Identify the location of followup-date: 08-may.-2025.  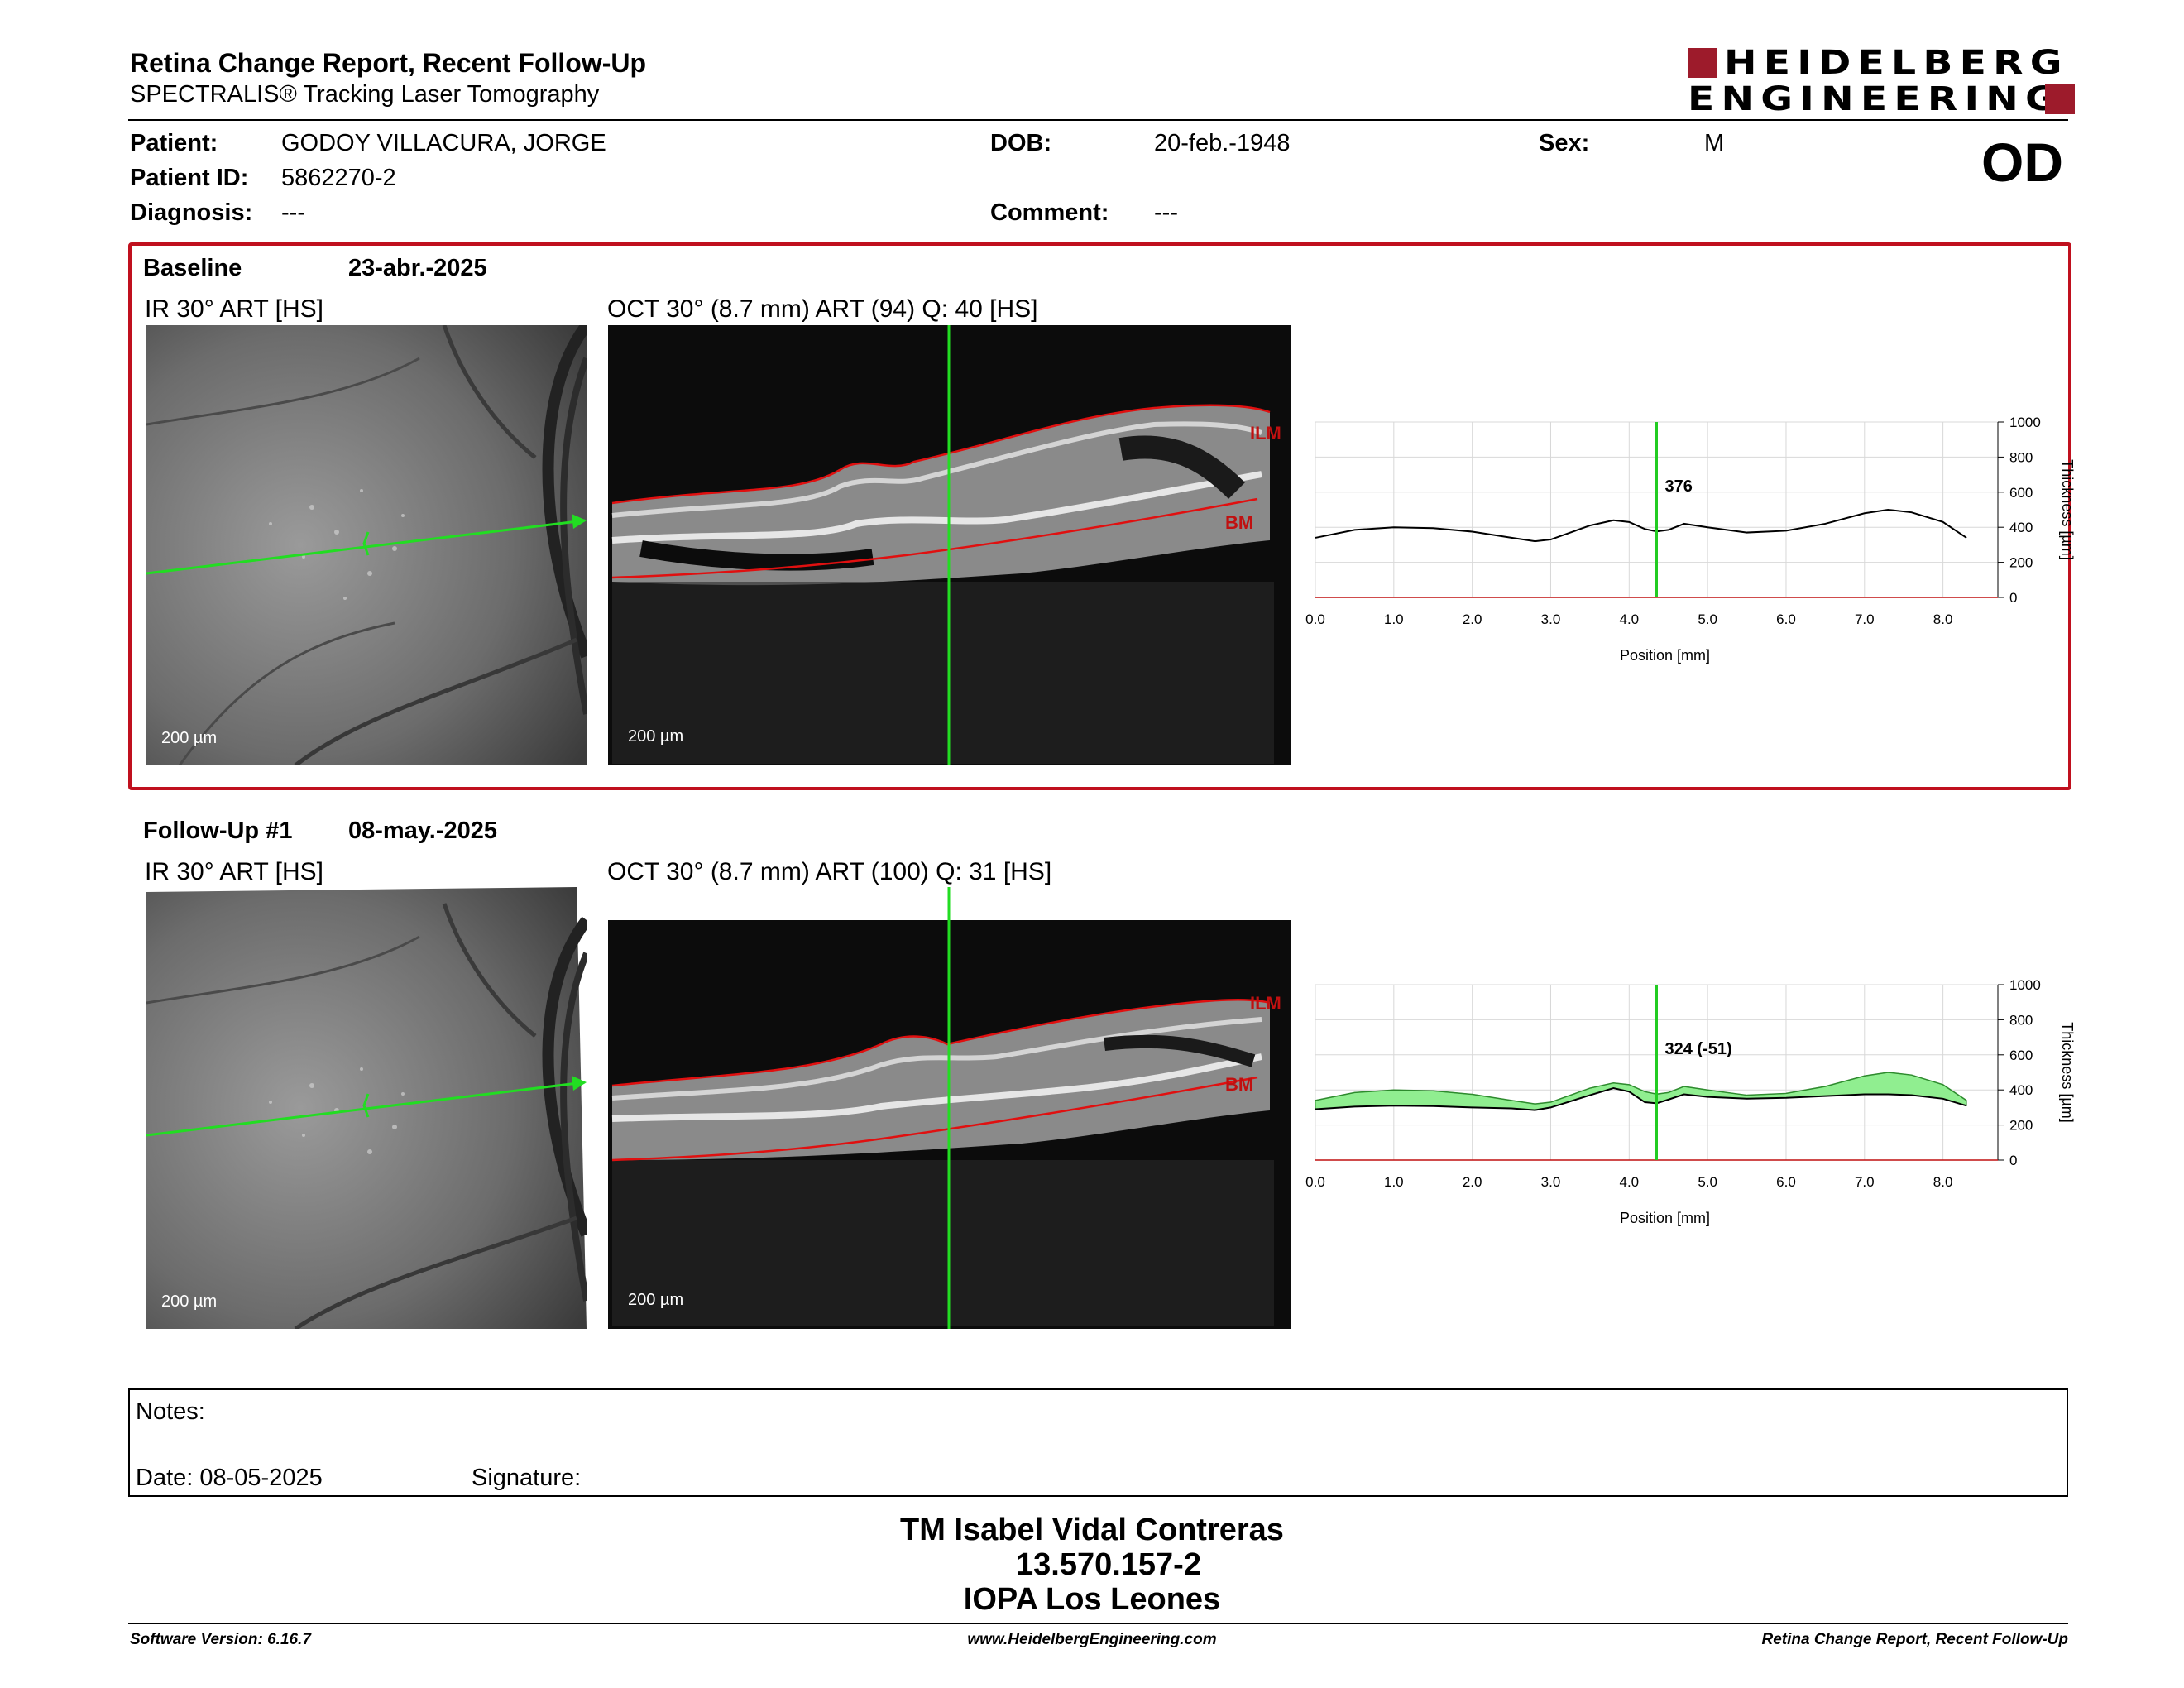
(423, 831).